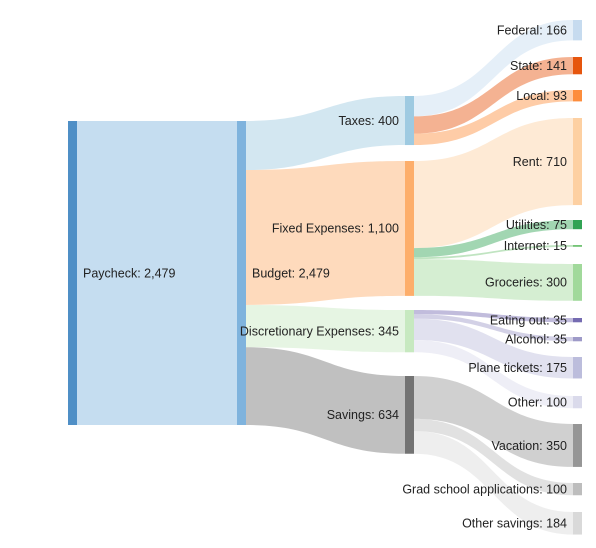  Describe the element at coordinates (526, 283) in the screenshot. I see `label-groceries: Groceries: 300` at that location.